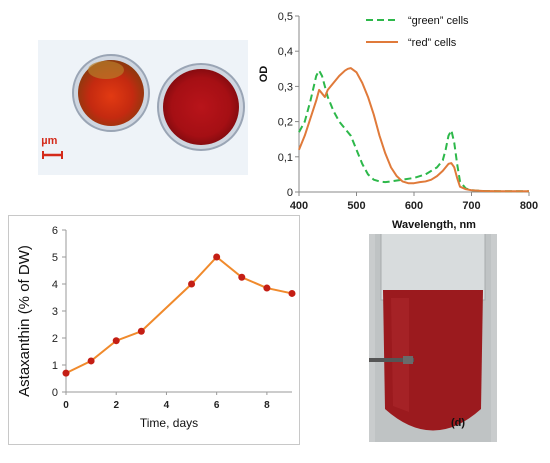 The height and width of the screenshot is (463, 550). Describe the element at coordinates (55, 312) in the screenshot. I see `y-tick-label: 3` at that location.